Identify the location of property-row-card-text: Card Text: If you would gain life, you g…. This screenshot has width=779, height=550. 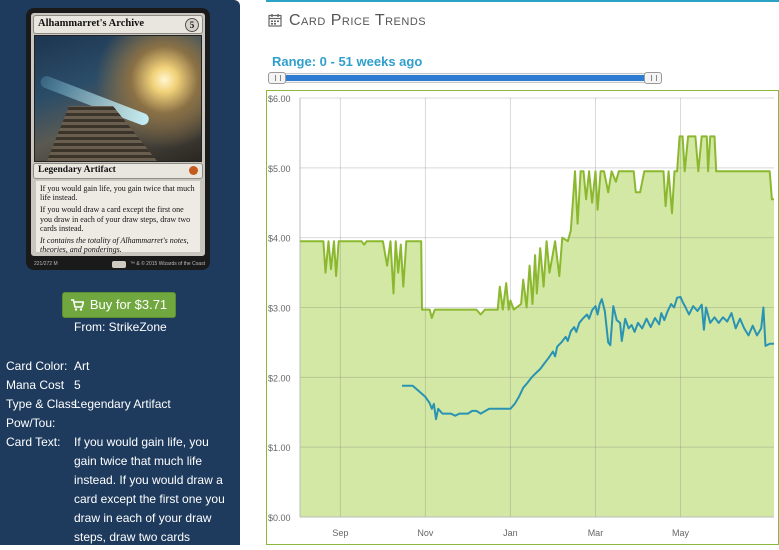
(121, 489).